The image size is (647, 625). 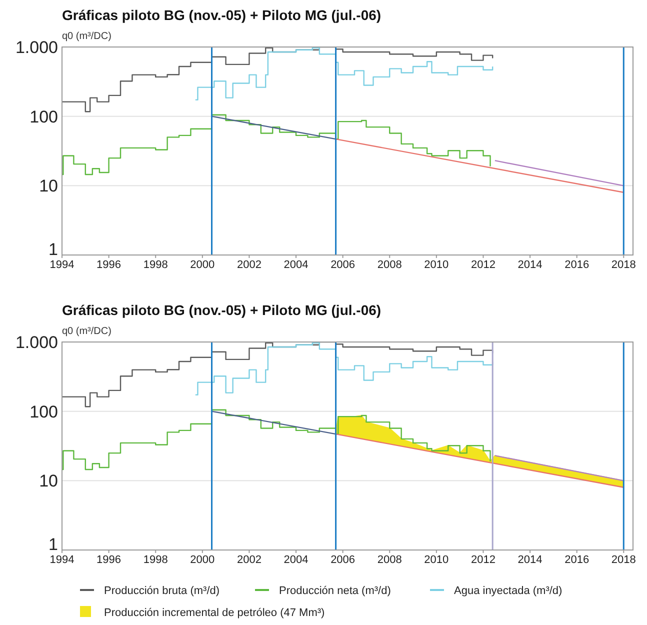 What do you see at coordinates (508, 591) in the screenshot?
I see `legend-label: Agua inyectada (m³/d)` at bounding box center [508, 591].